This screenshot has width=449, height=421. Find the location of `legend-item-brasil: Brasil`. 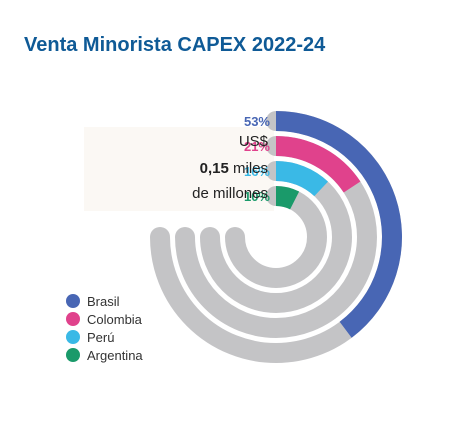

legend-item-brasil: Brasil is located at coordinates (104, 301).